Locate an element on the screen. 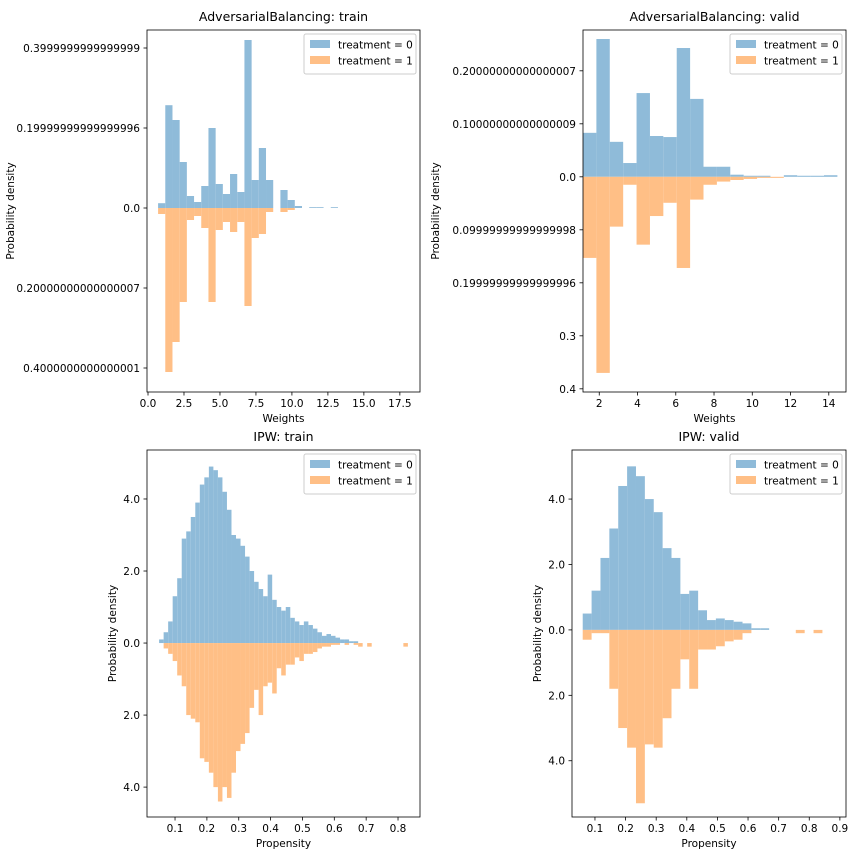 Image resolution: width=857 pixels, height=856 pixels. plot-frame is located at coordinates (283, 633).